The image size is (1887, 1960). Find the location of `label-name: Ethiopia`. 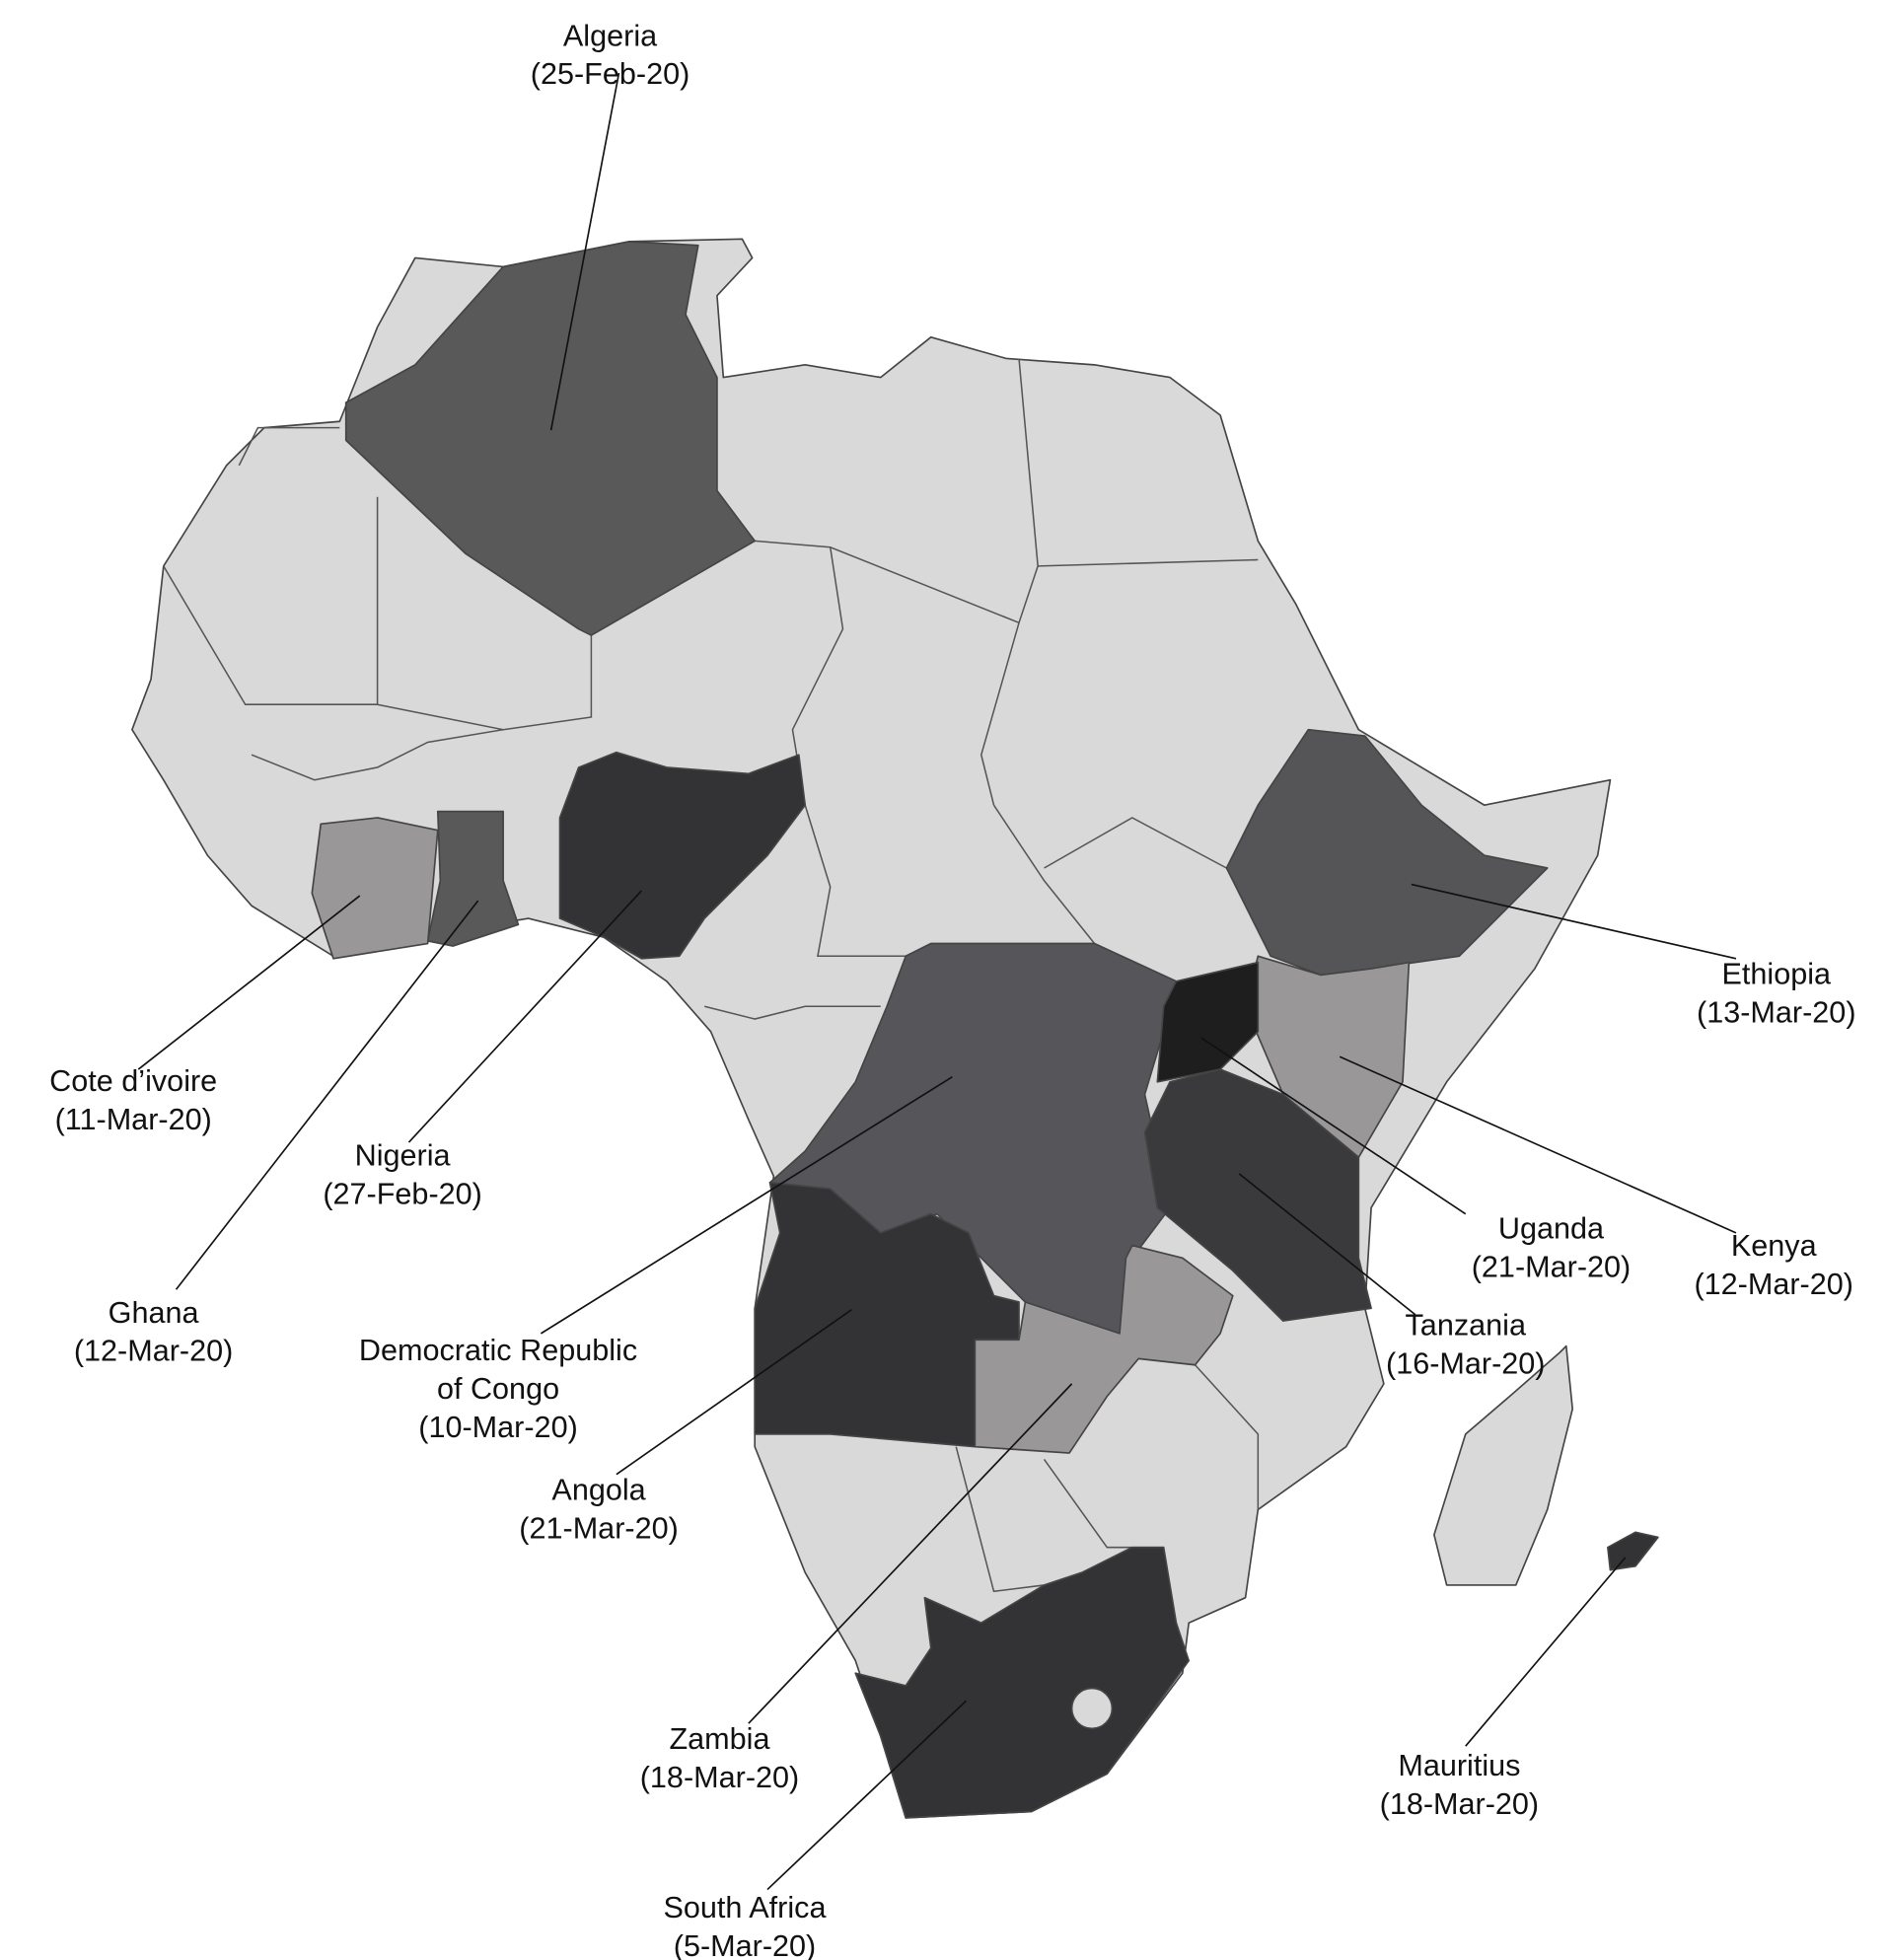

label-name: Ethiopia is located at coordinates (1777, 975).